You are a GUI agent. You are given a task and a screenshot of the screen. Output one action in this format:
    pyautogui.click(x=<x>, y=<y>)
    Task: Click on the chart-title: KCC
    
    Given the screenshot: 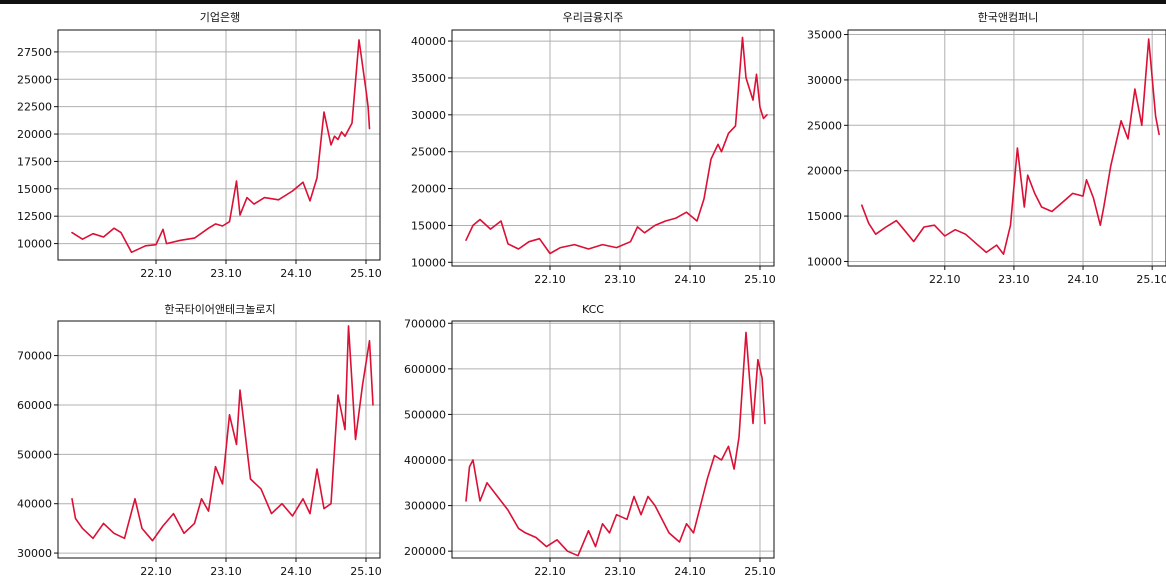 What is the action you would take?
    pyautogui.click(x=593, y=309)
    